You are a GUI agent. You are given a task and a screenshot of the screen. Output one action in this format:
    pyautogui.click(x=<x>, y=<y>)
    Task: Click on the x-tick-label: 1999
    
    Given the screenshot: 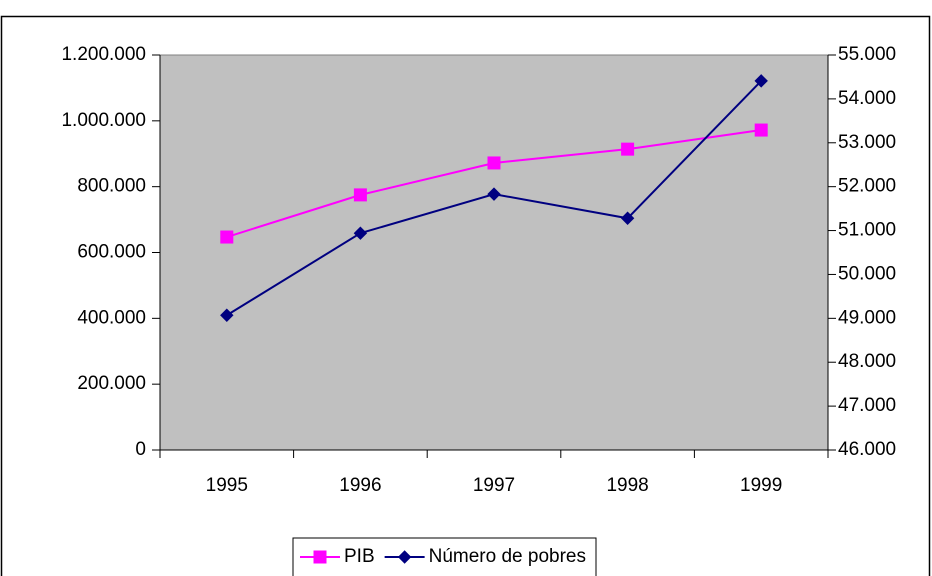 What is the action you would take?
    pyautogui.click(x=761, y=485)
    